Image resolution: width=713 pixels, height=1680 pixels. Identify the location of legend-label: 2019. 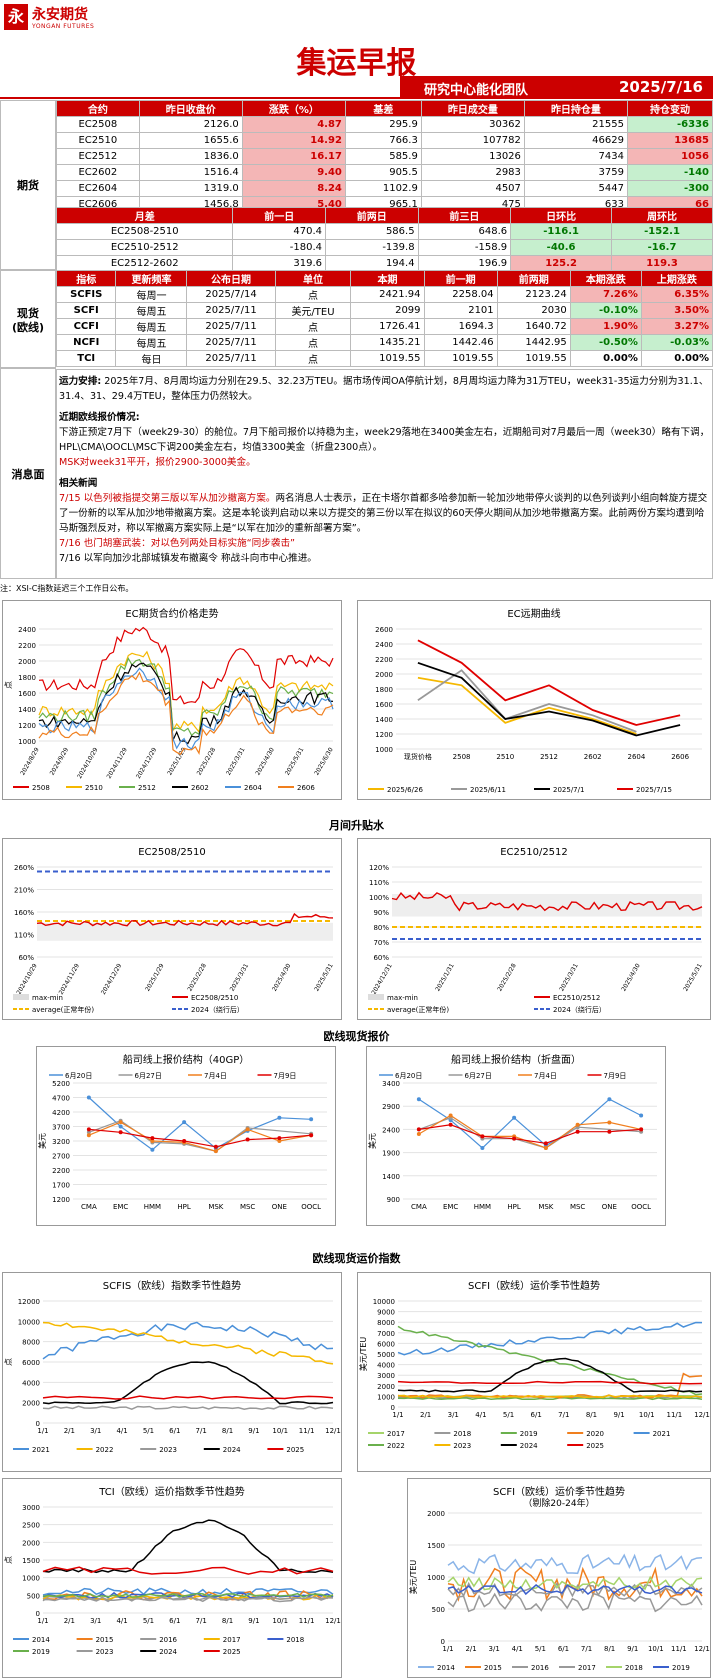
(41, 1652).